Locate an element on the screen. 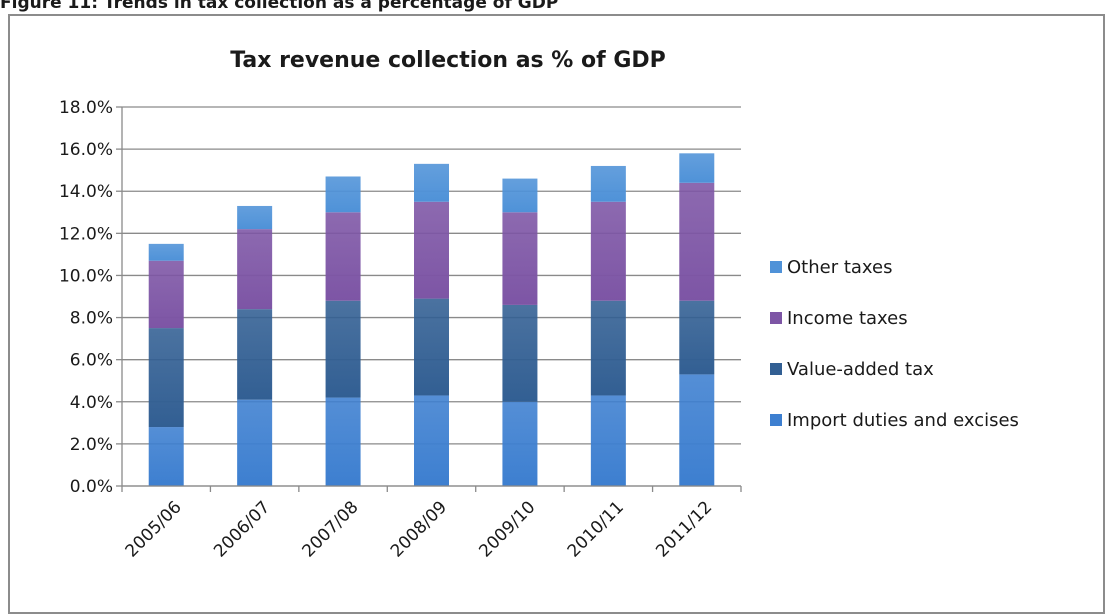 This screenshot has width=1107, height=614. x-category-label: 2006/07 is located at coordinates (242, 529).